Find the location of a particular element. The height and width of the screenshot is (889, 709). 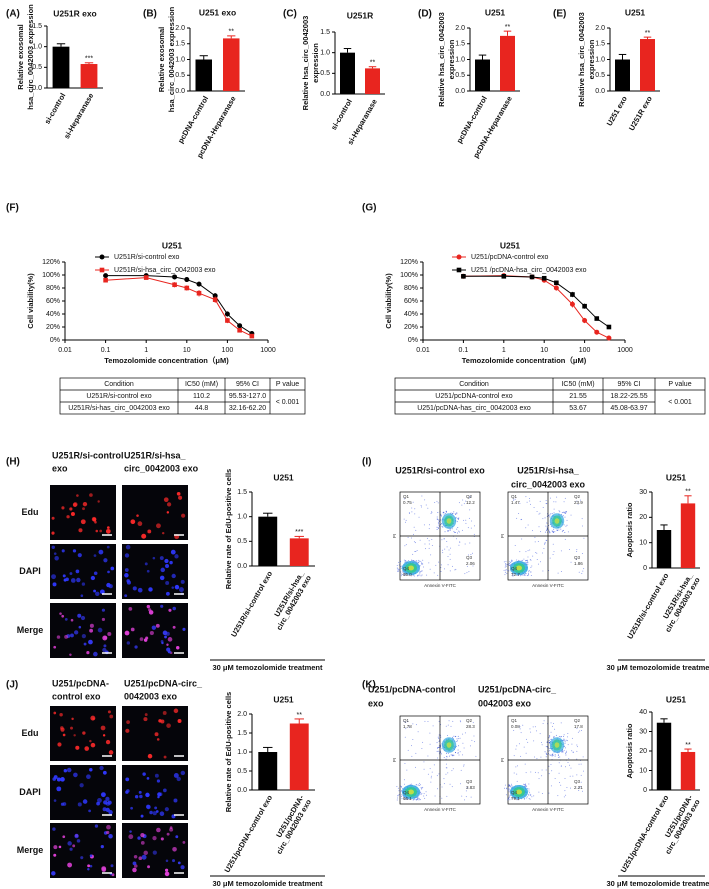

table-cell: U251R/si-control exo is located at coordinates (118, 396).